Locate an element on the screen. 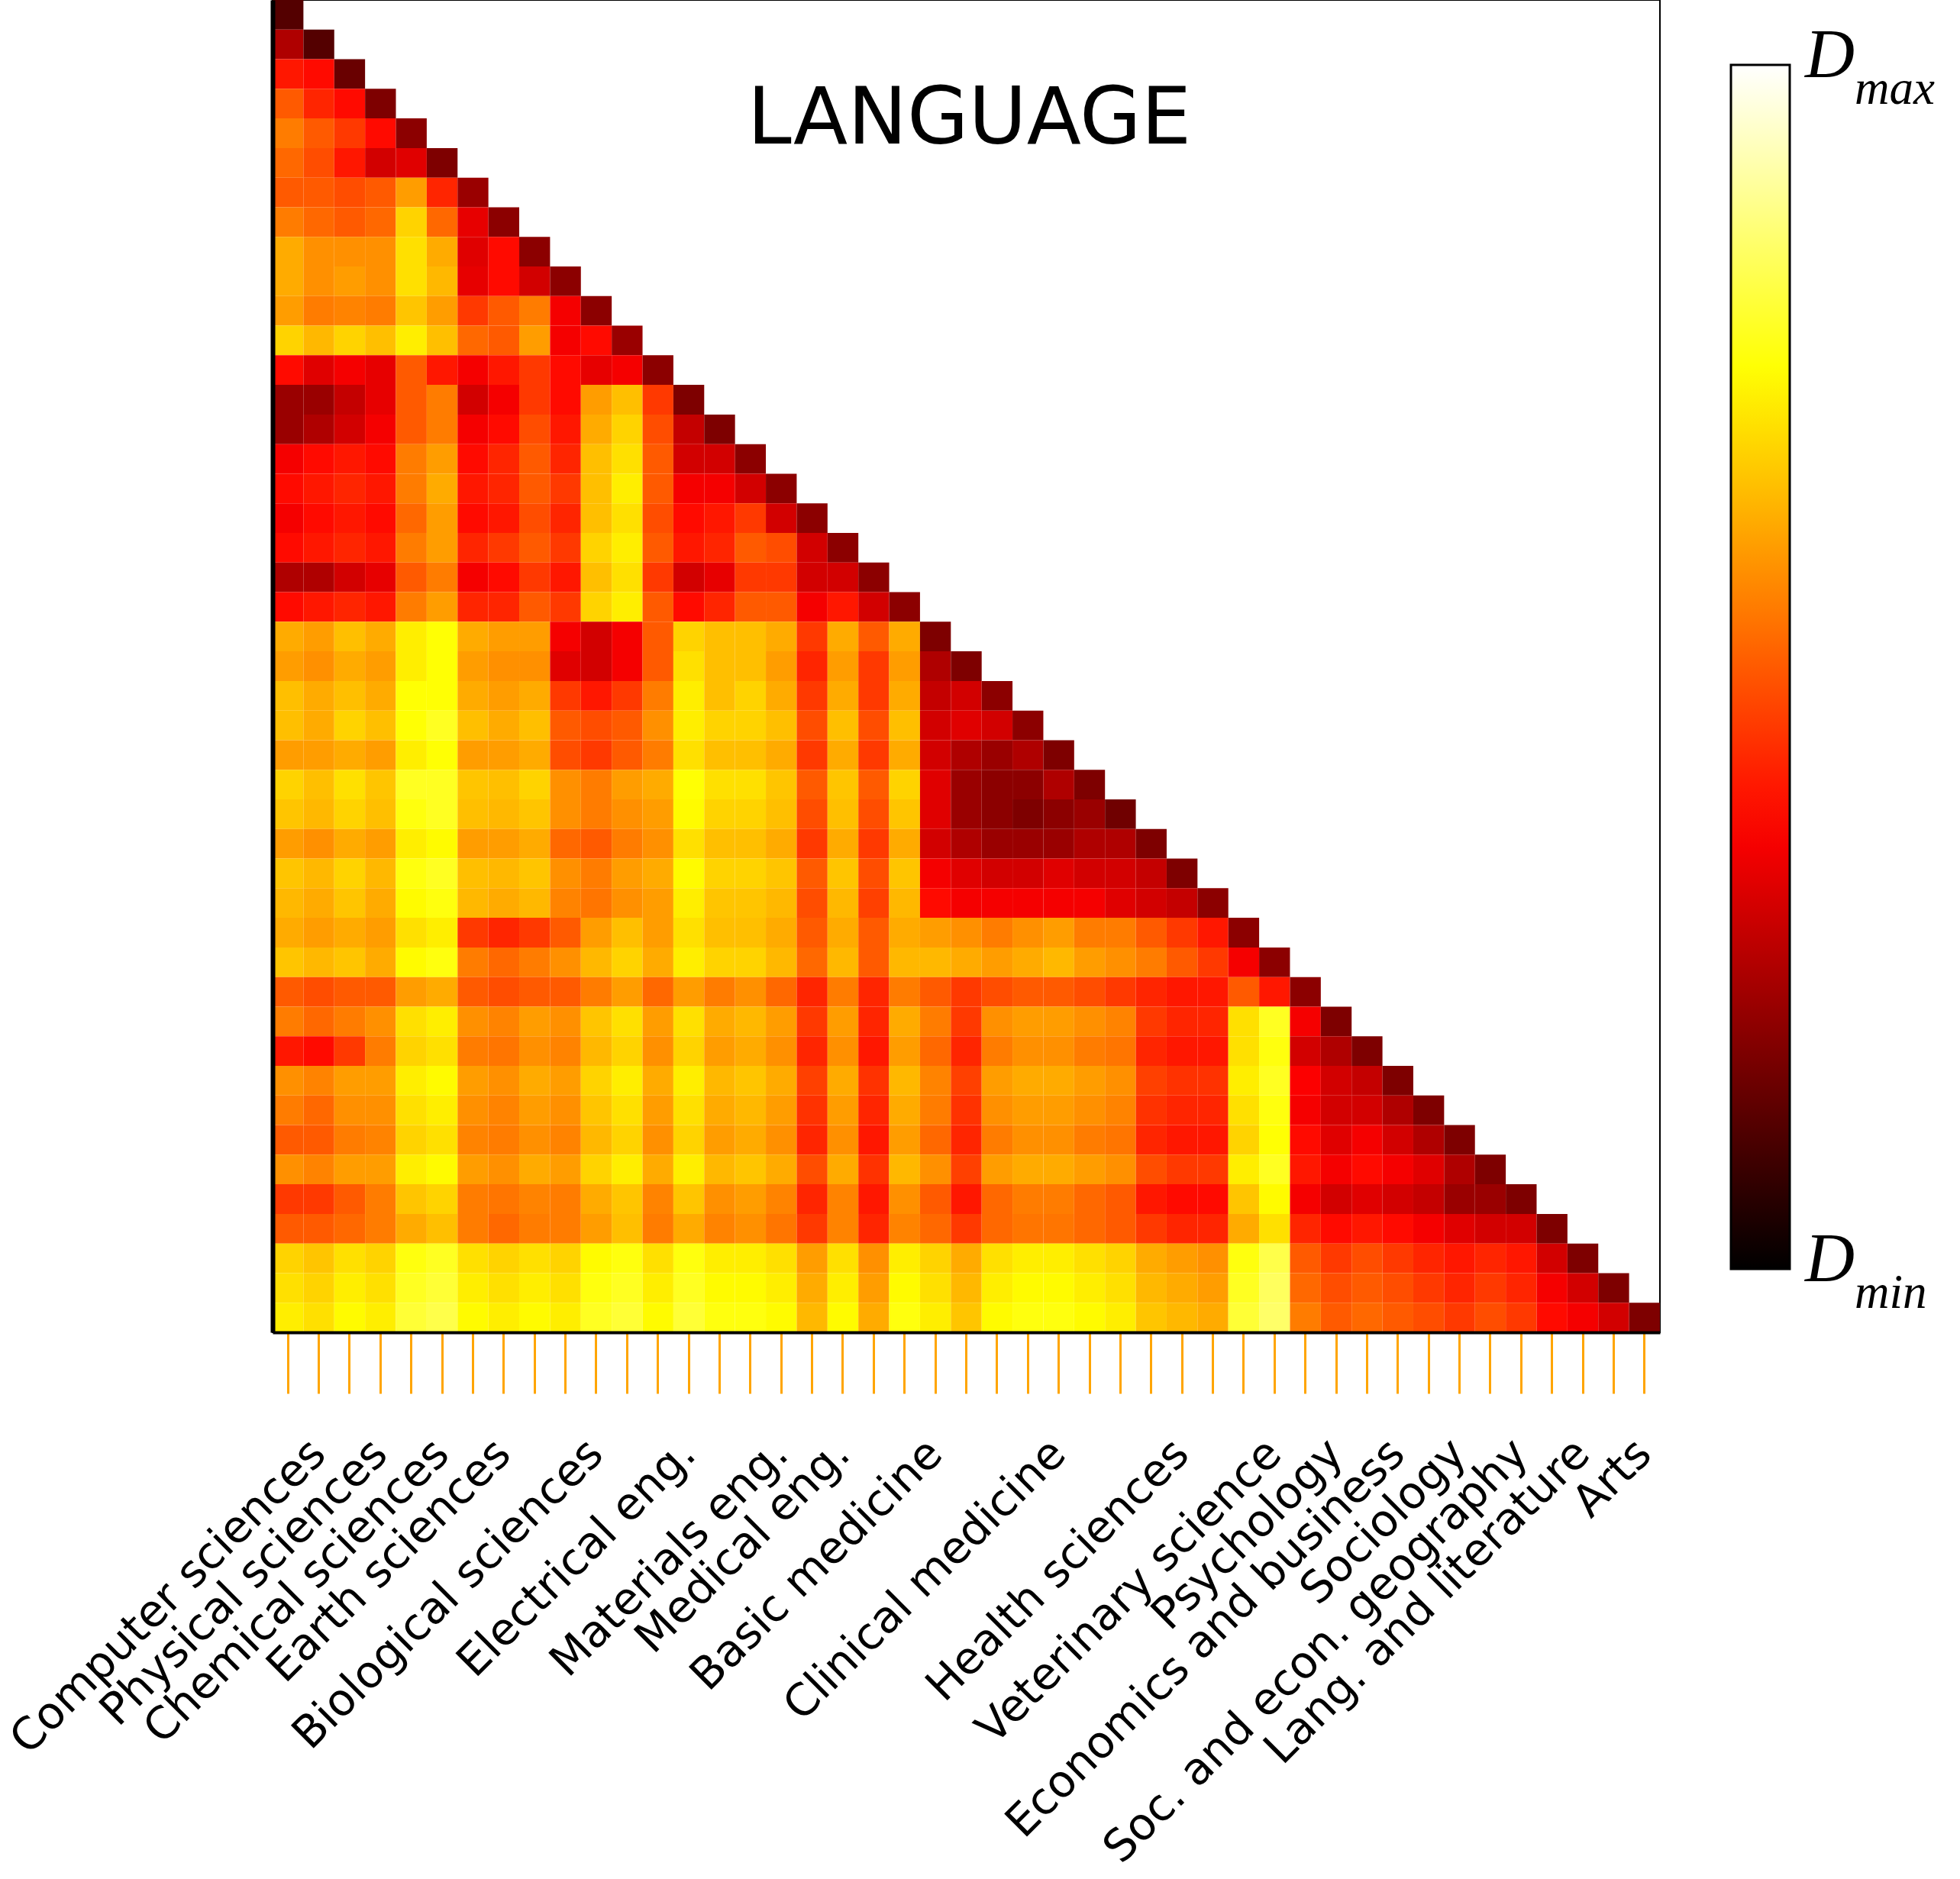  color-bar-label: D$_{min}$ is located at coordinates (1865, 1269).